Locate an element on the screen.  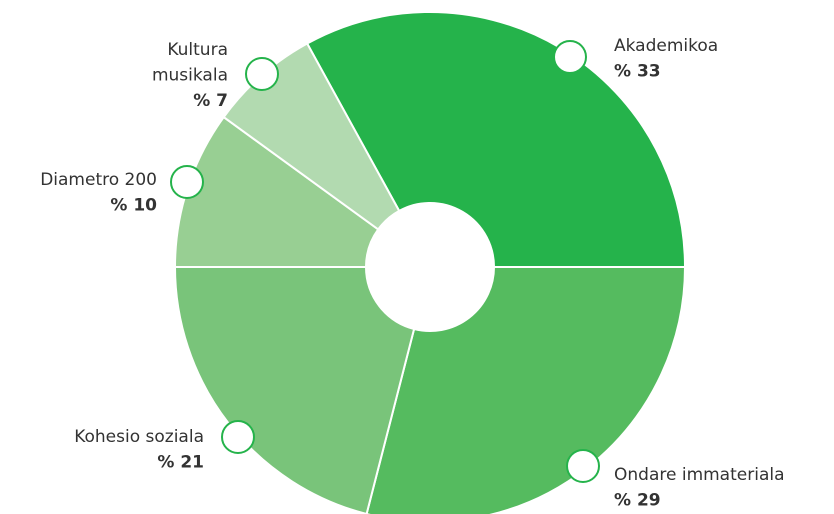
donut-hole is located at coordinates (430, 267).